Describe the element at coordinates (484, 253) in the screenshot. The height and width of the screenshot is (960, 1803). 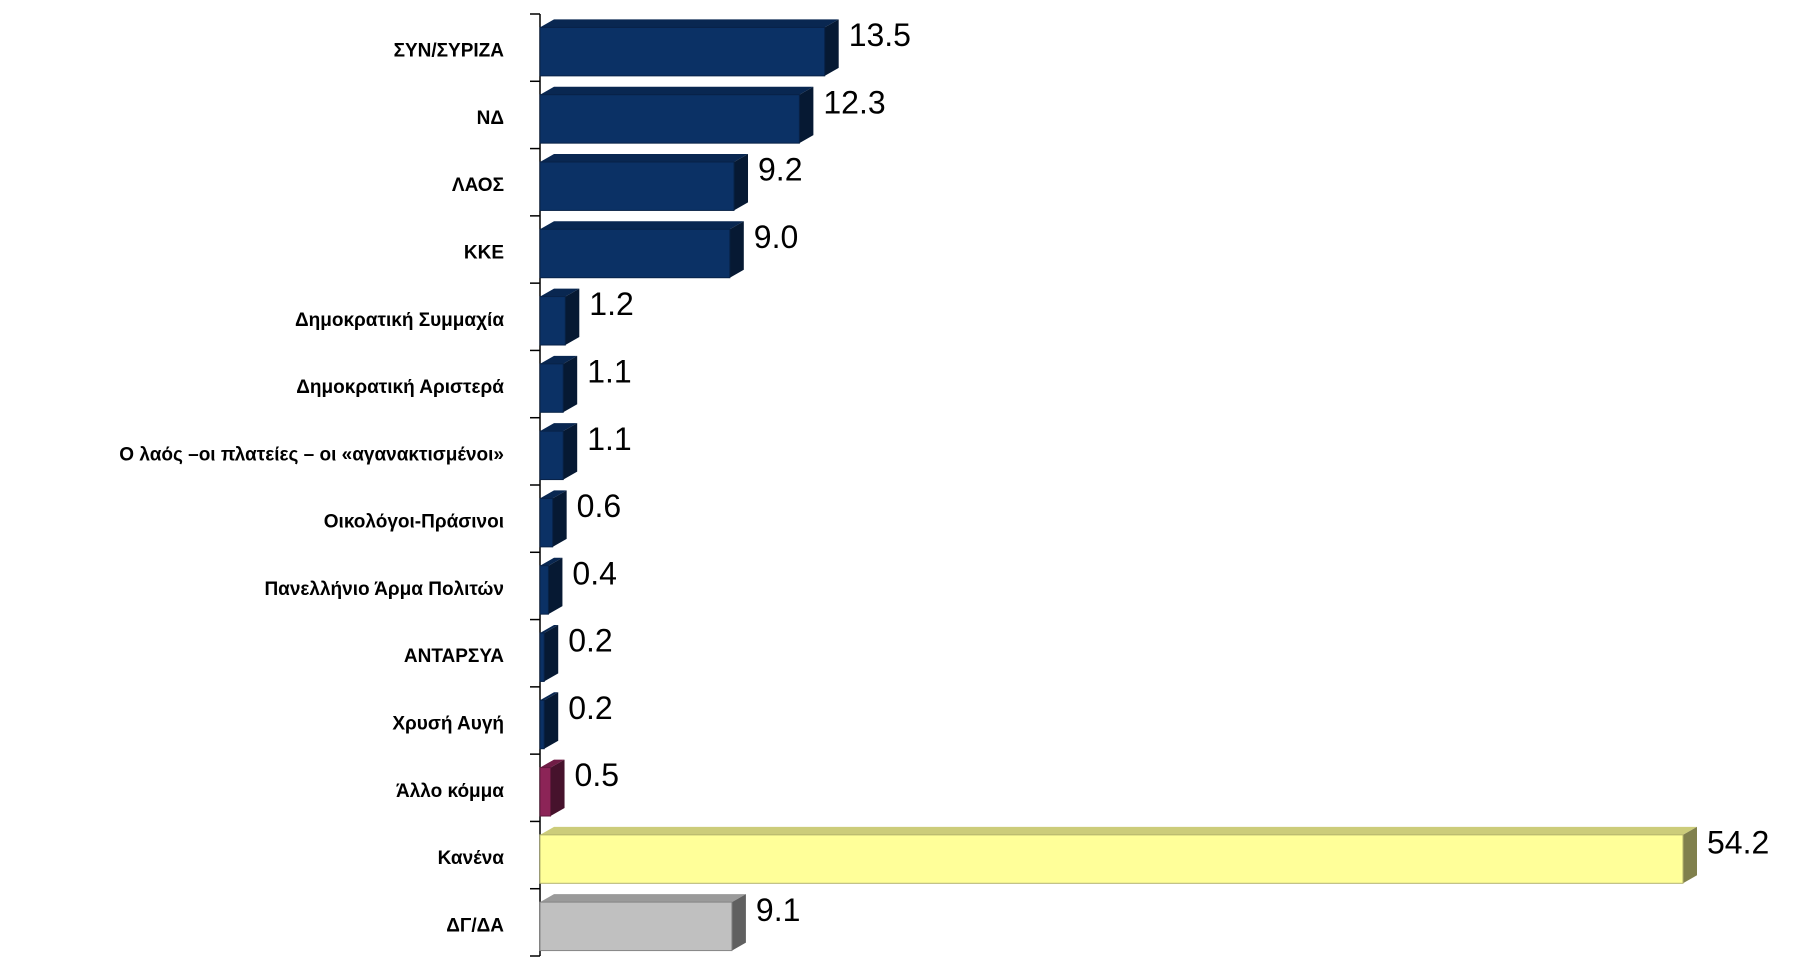
I see `category-label: ΚΚΕ` at that location.